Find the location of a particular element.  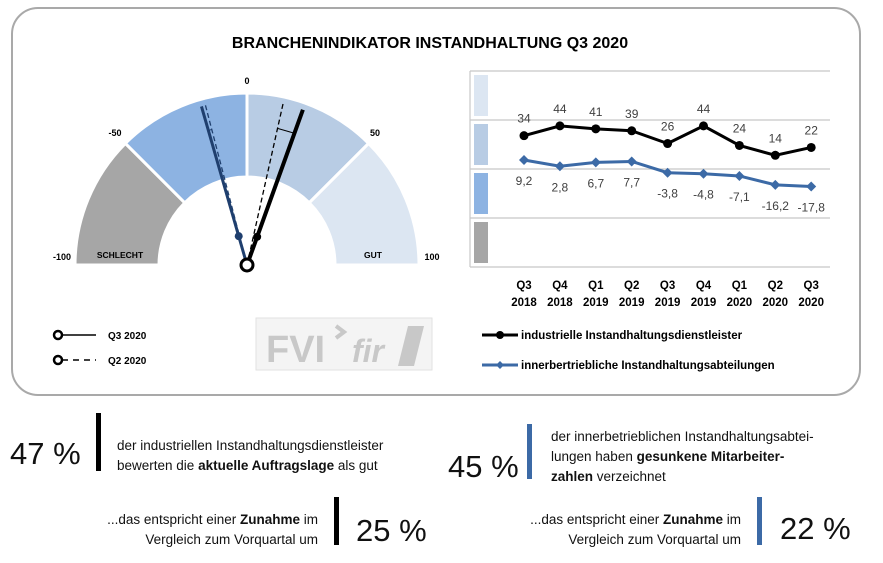

data-label: 7,7 is located at coordinates (631, 182).